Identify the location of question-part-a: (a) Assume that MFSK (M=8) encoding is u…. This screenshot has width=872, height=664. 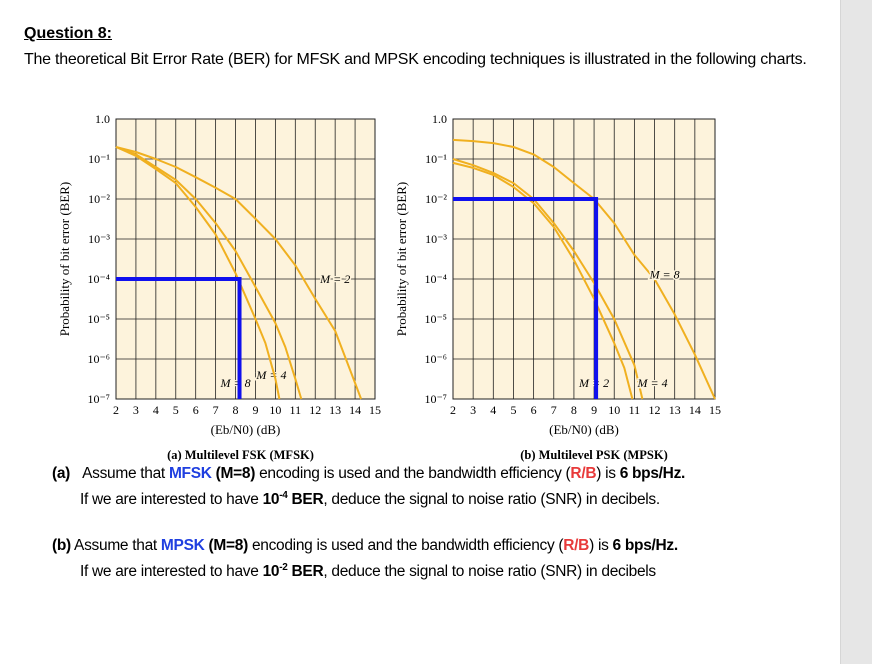
(368, 487).